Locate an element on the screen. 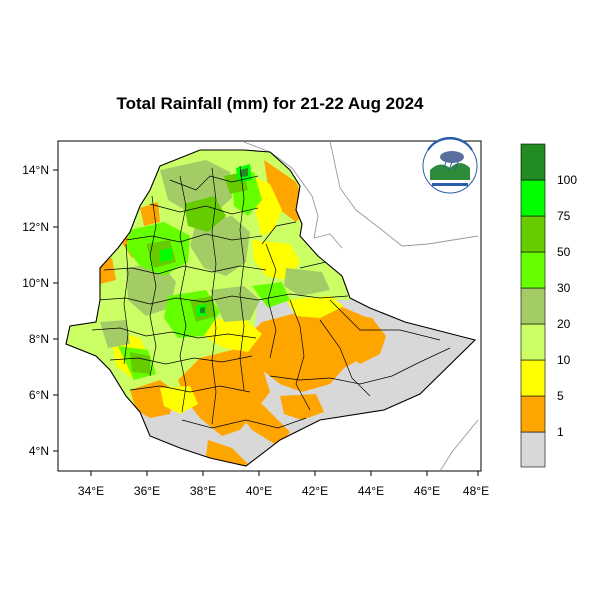 The image size is (600, 600). ethiopian-meteorology-institute-logo is located at coordinates (450, 165).